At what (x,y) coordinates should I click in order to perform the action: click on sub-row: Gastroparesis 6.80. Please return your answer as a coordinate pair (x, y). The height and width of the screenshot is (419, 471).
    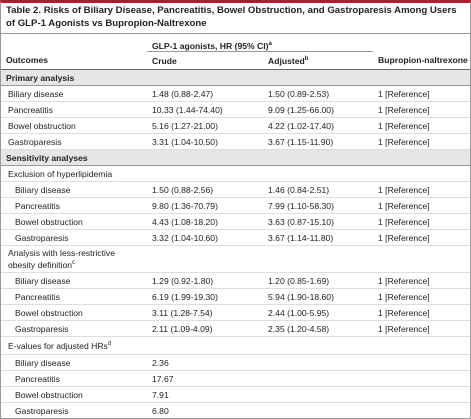
    Looking at the image, I should click on (235, 411).